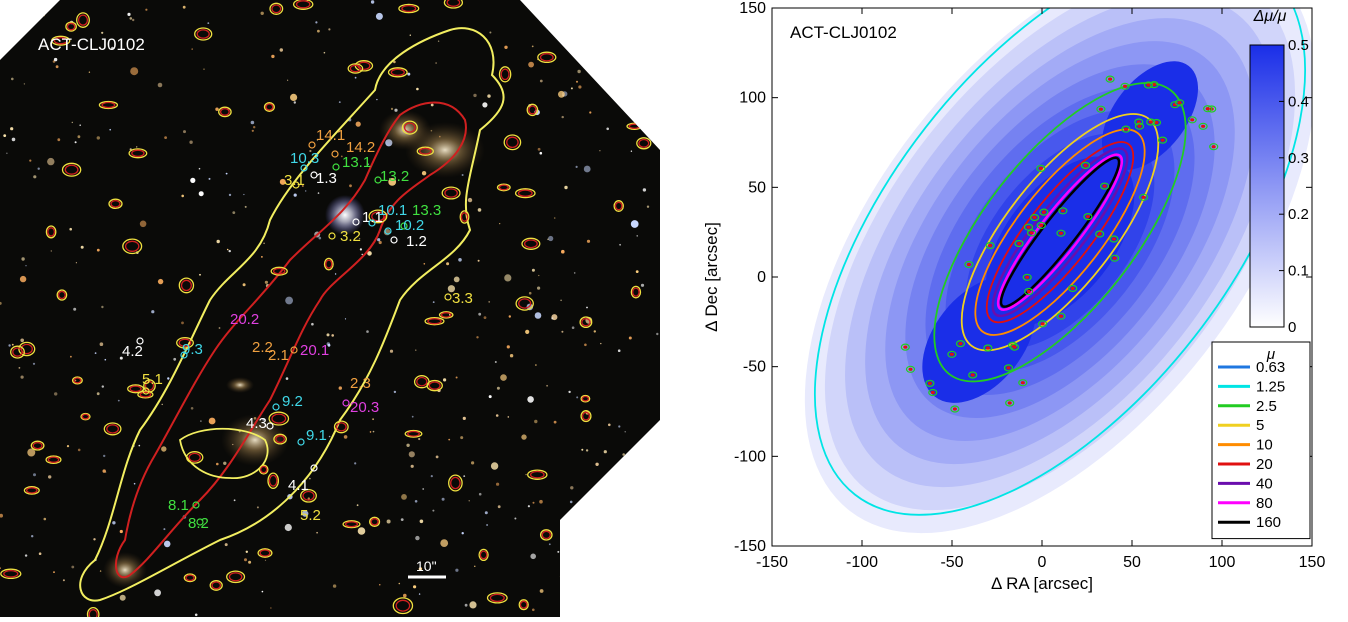 The image size is (1348, 622). What do you see at coordinates (1294, 186) in the screenshot?
I see `colorbar-ticks: 0 0.1 0.2 0.3 0.4 0.5` at bounding box center [1294, 186].